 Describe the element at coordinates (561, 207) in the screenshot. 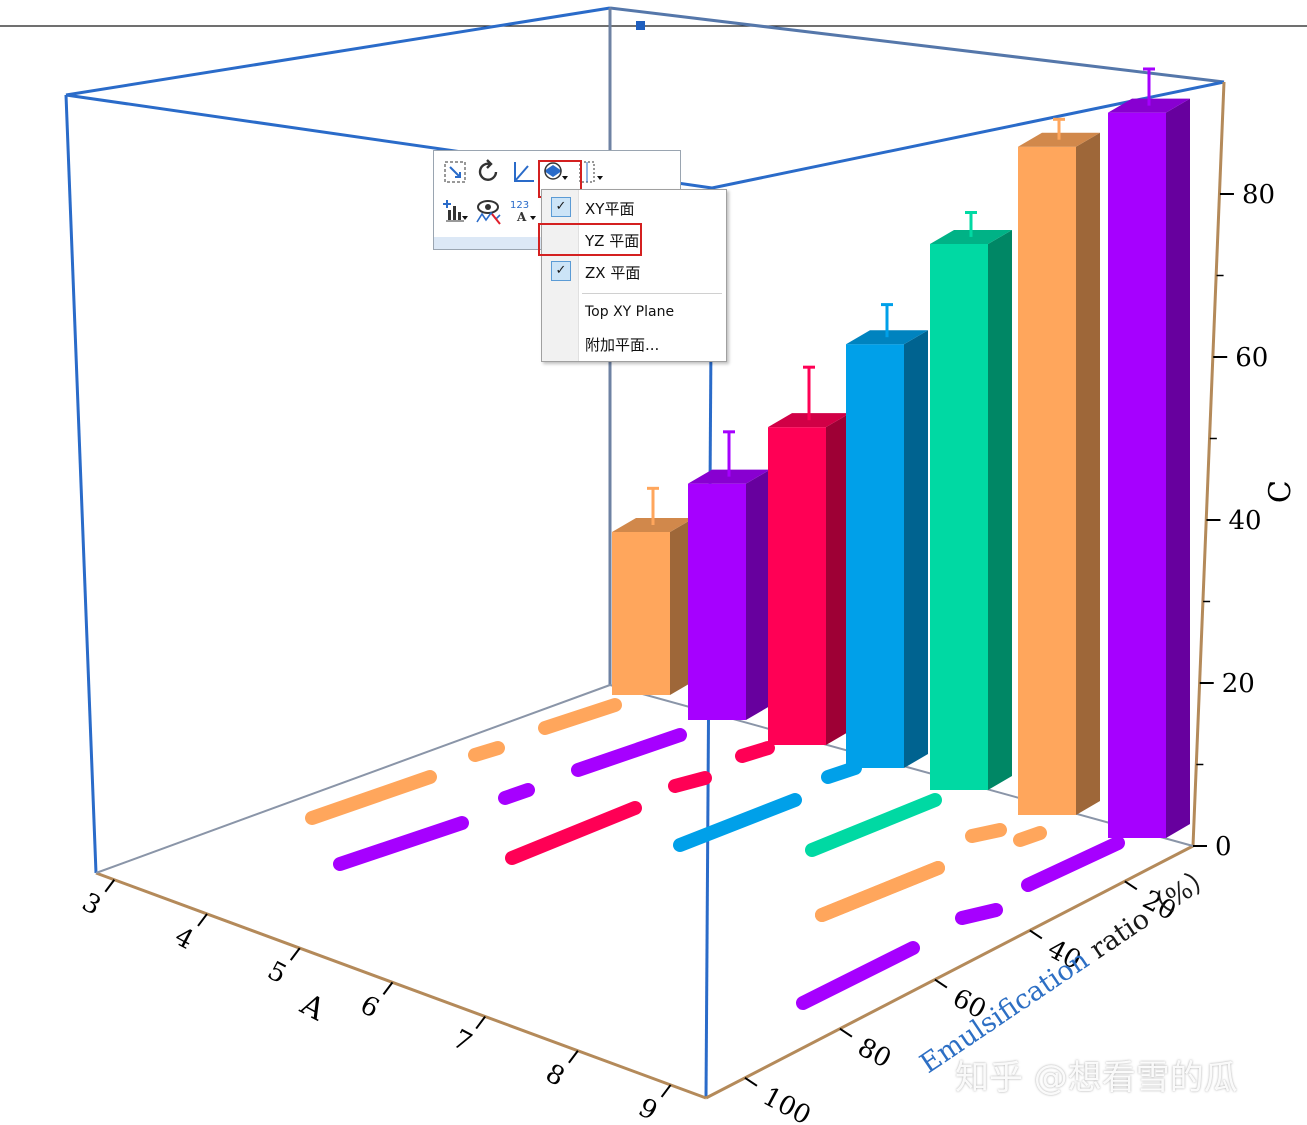

I see `check-icon: ✓` at that location.